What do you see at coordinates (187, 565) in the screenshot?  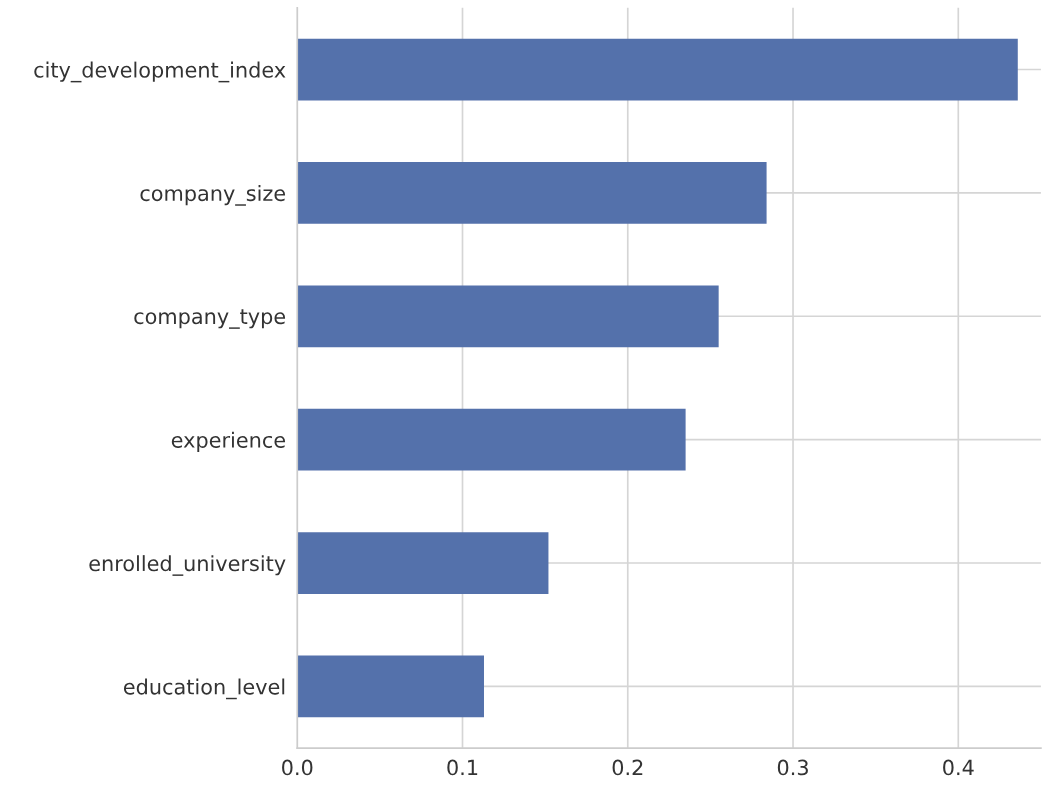 I see `y-tick-label: enrolled_university` at bounding box center [187, 565].